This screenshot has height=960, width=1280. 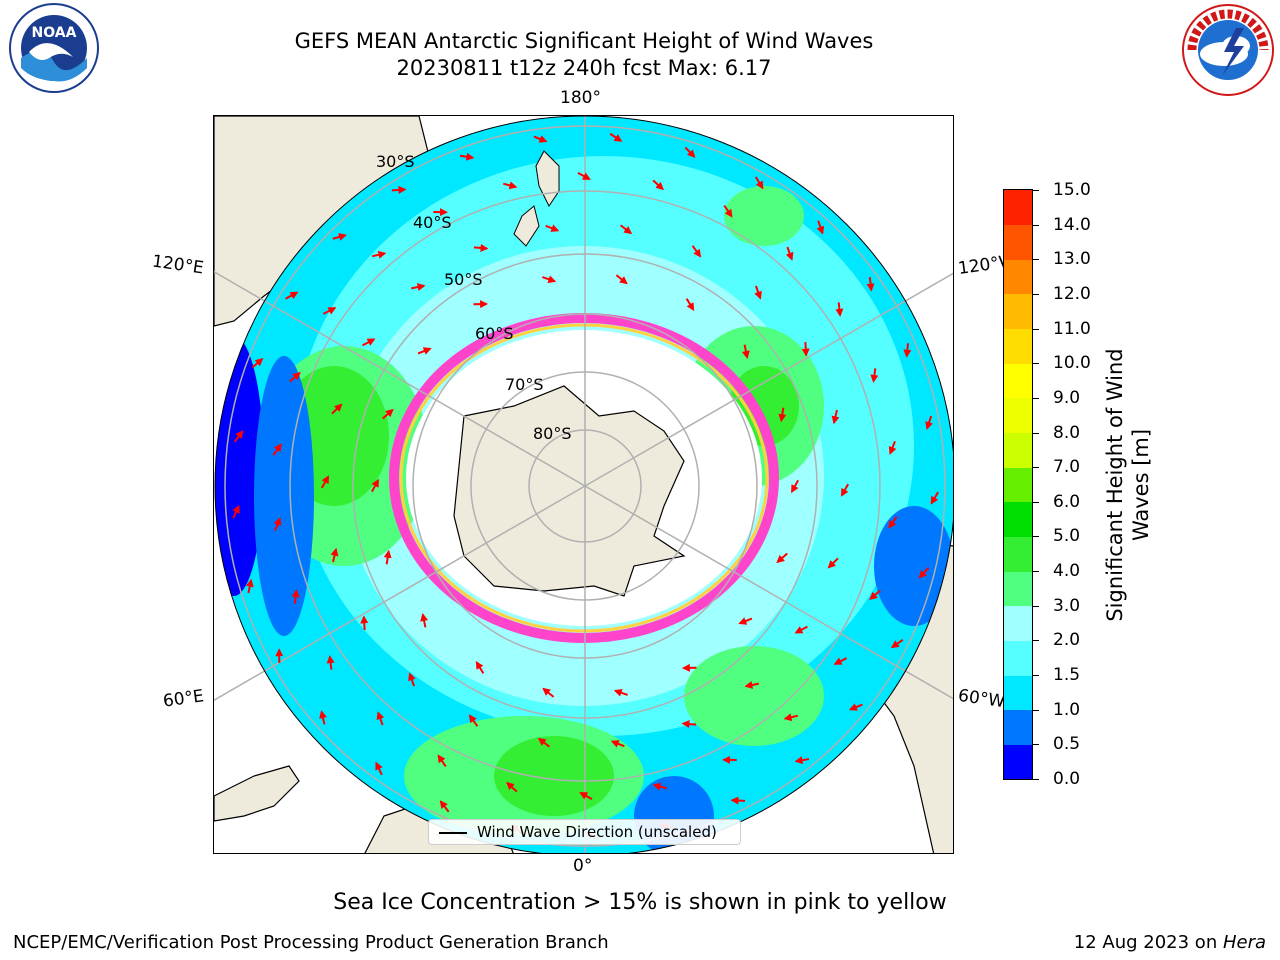 I want to click on colorbar-tick-label: 6.0, so click(x=1067, y=501).